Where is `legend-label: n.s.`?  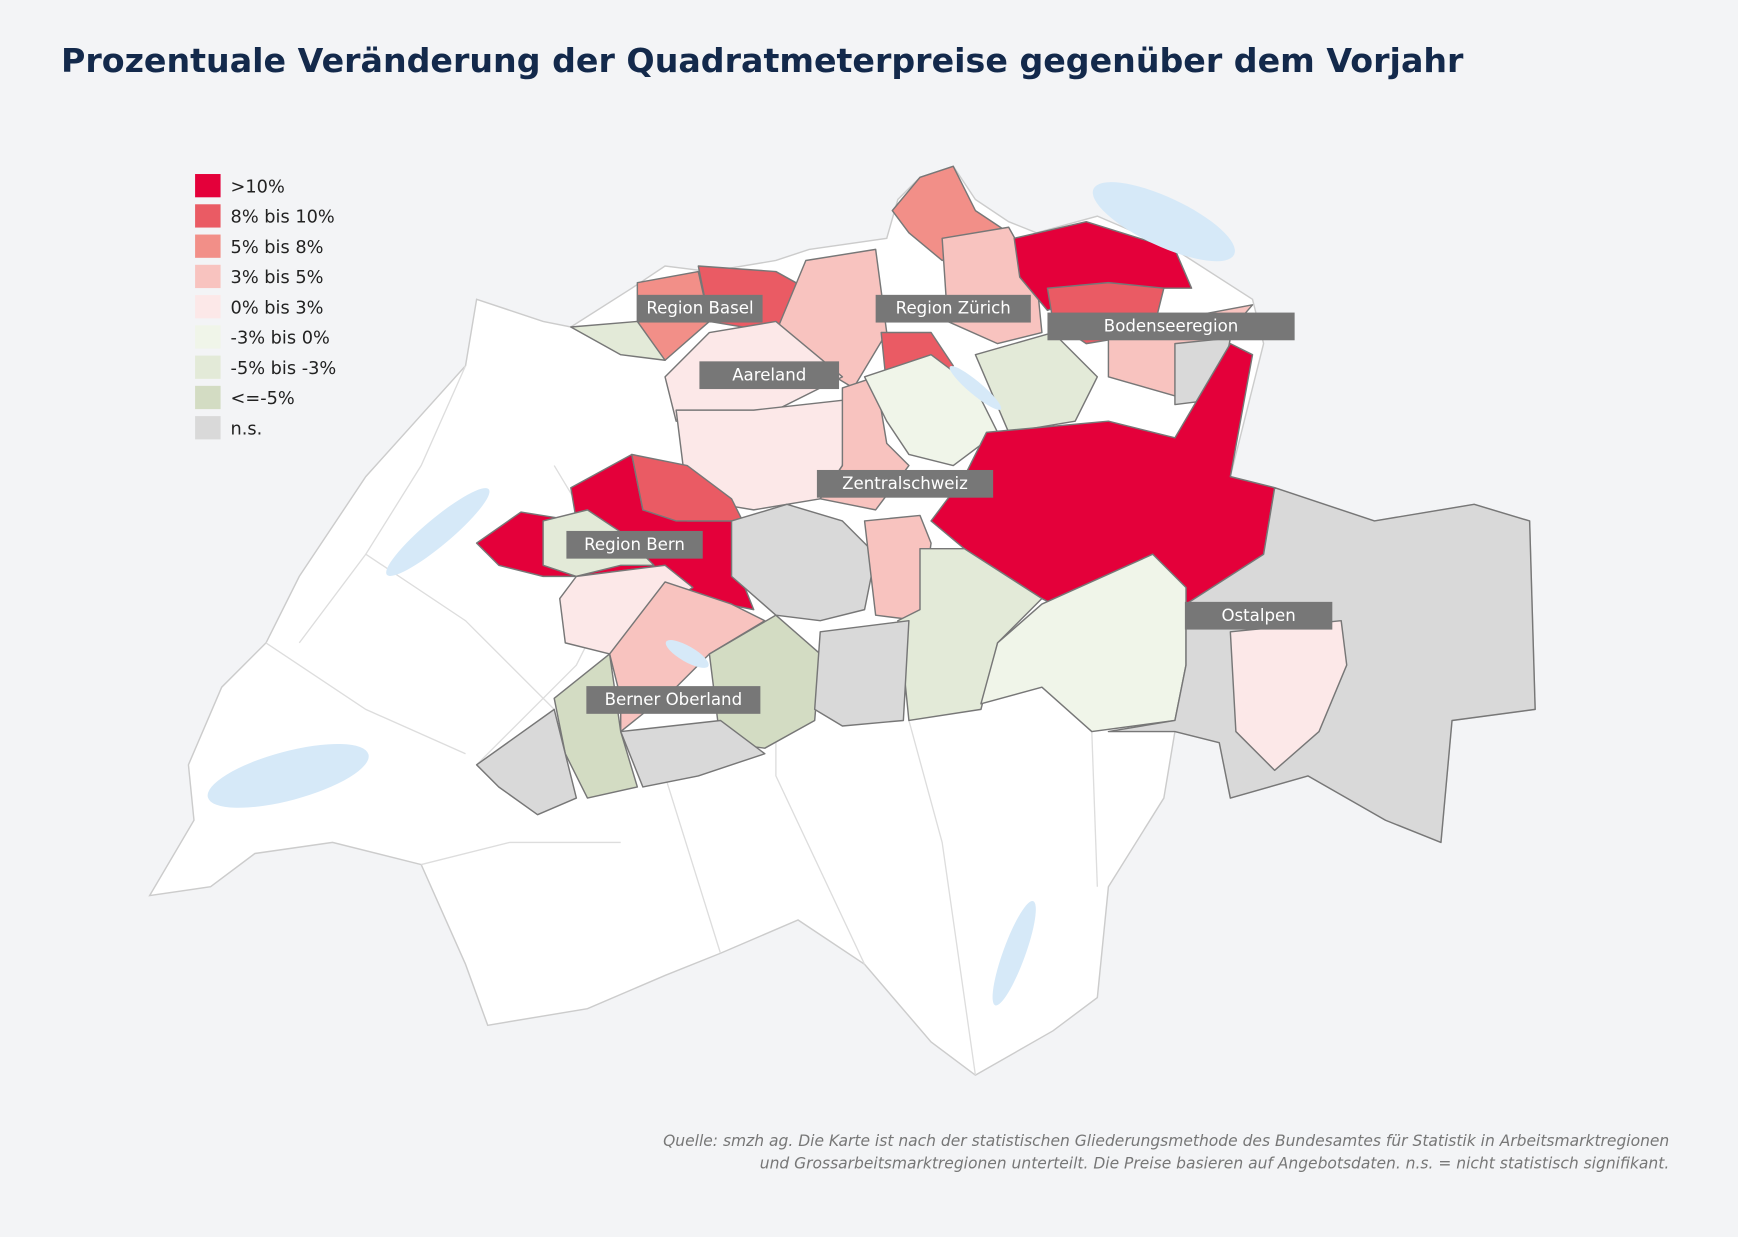 legend-label: n.s. is located at coordinates (247, 429).